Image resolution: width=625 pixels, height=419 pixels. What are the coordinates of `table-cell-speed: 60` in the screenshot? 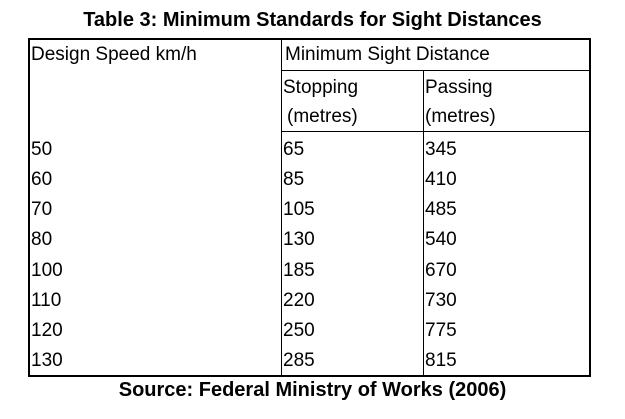 It's located at (42, 179).